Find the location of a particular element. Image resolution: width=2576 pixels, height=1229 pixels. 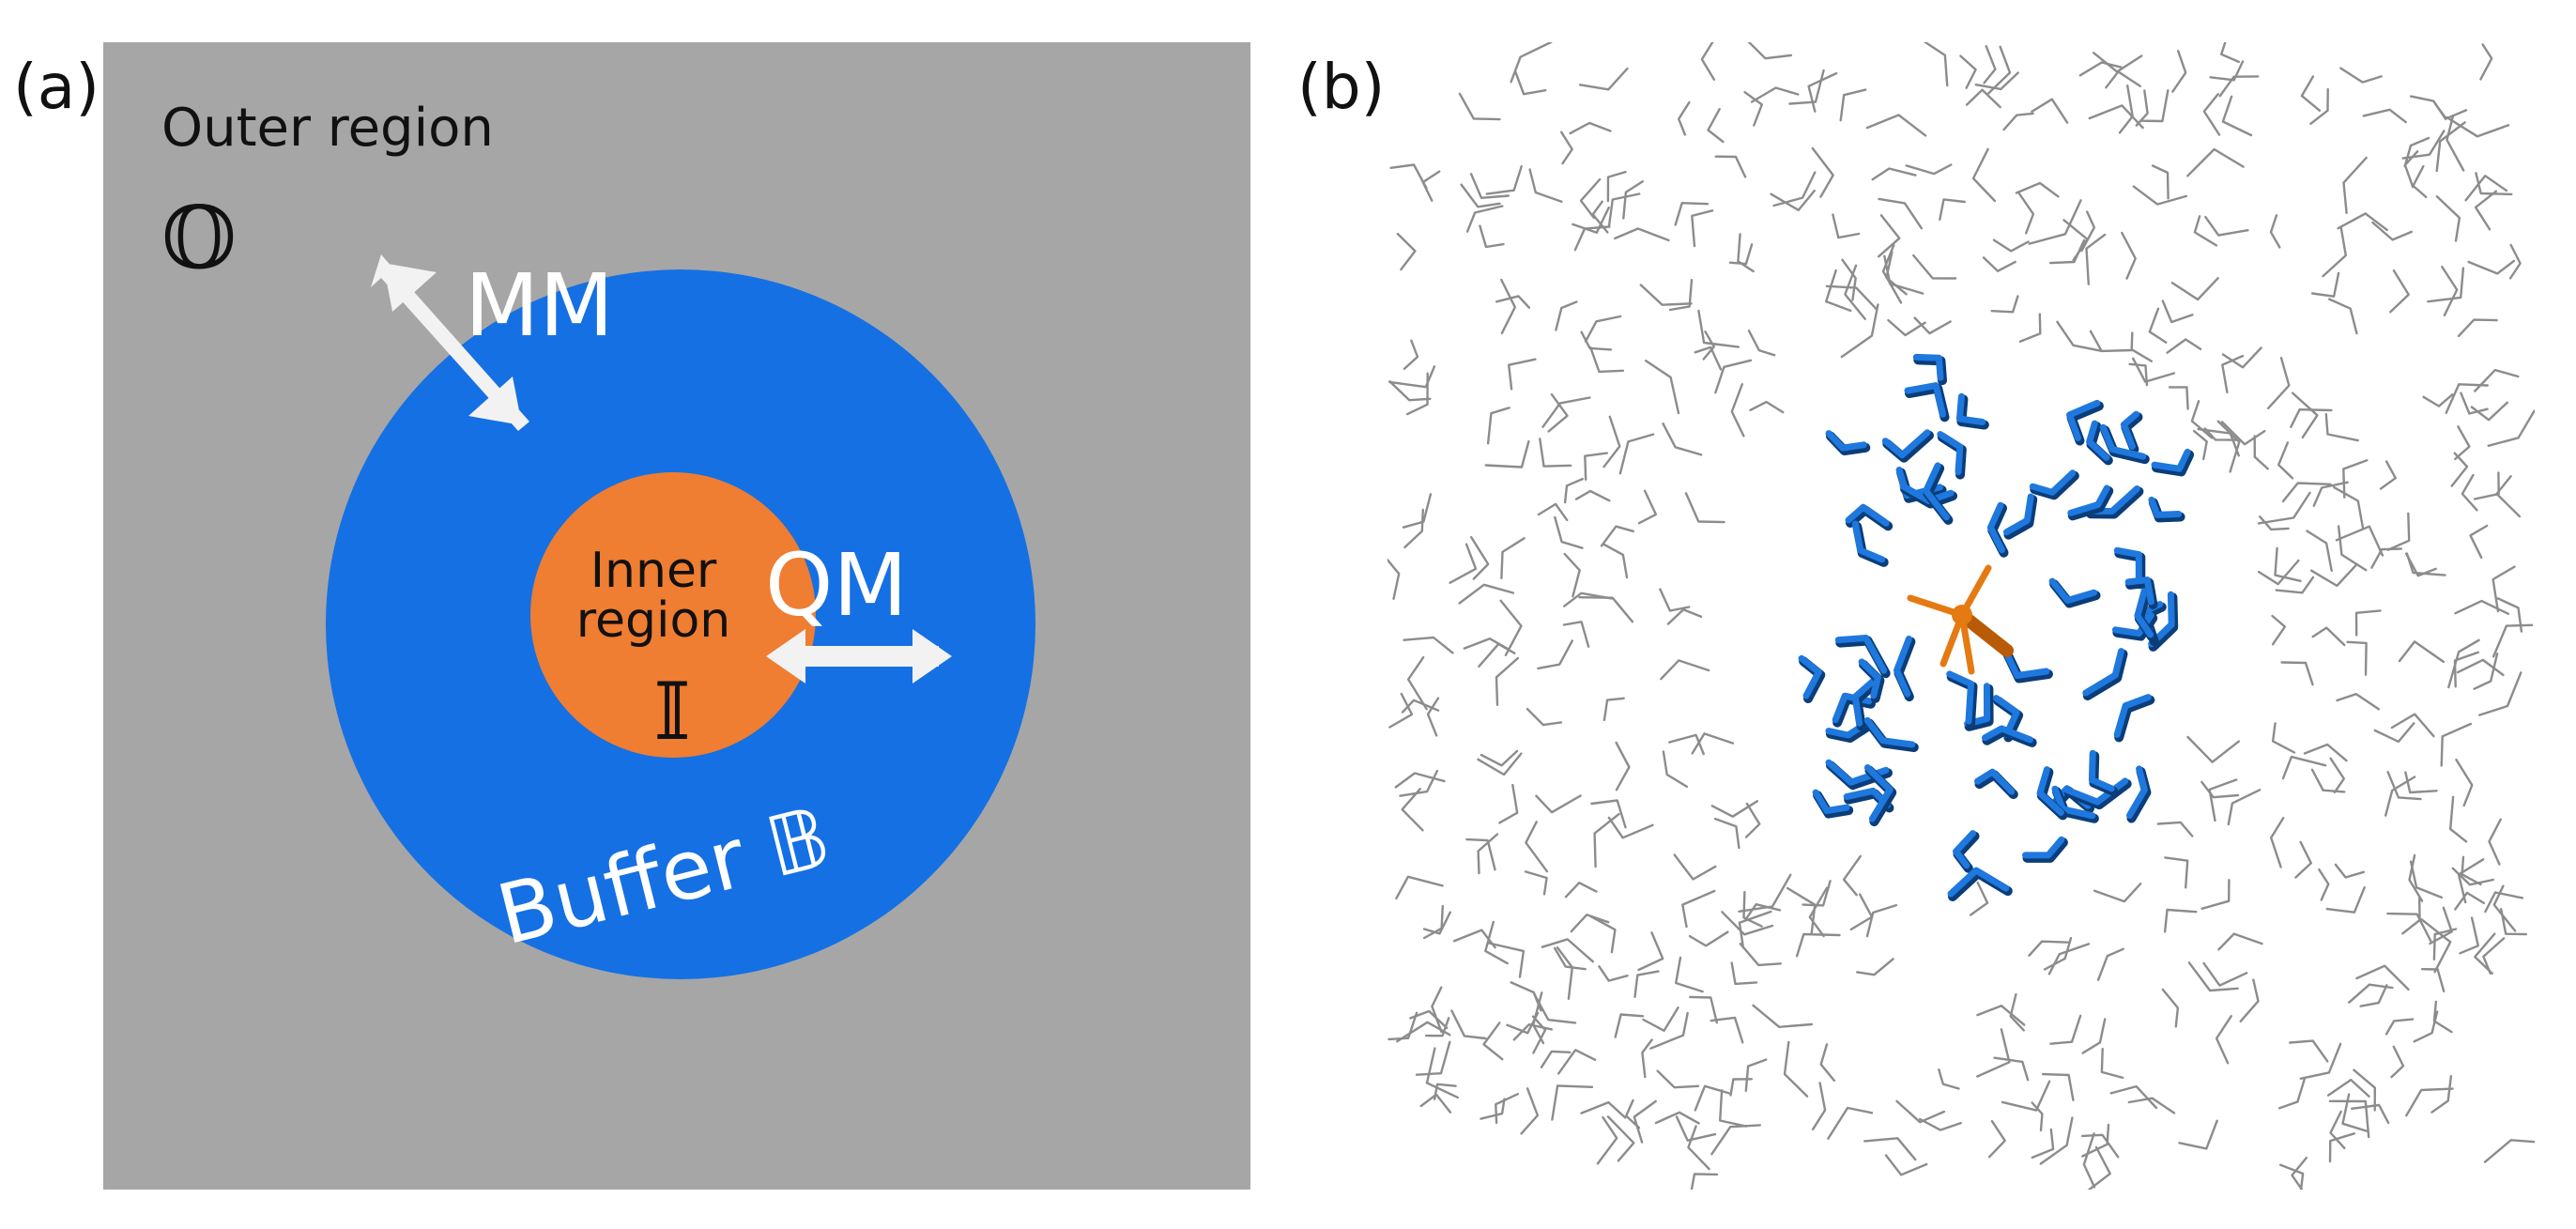

inner-region-symbol: 𝕀 is located at coordinates (672, 712).